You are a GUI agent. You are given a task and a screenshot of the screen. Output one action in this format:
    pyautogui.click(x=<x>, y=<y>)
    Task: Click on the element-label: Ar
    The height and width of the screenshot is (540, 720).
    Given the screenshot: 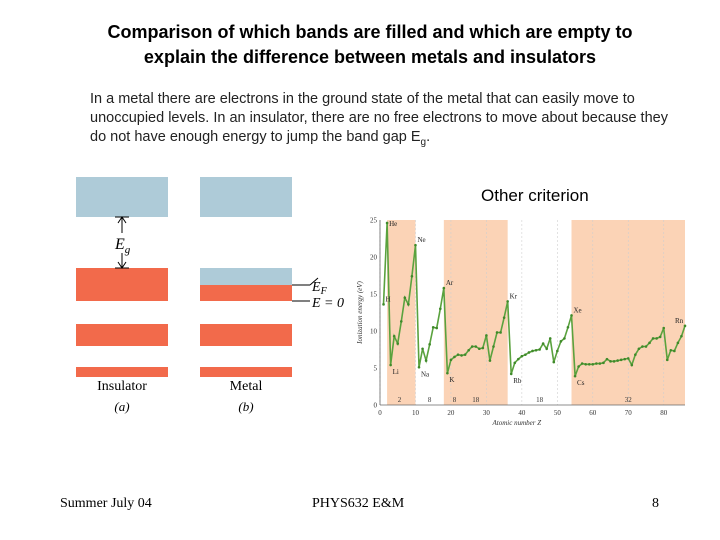 What is the action you would take?
    pyautogui.click(x=450, y=283)
    